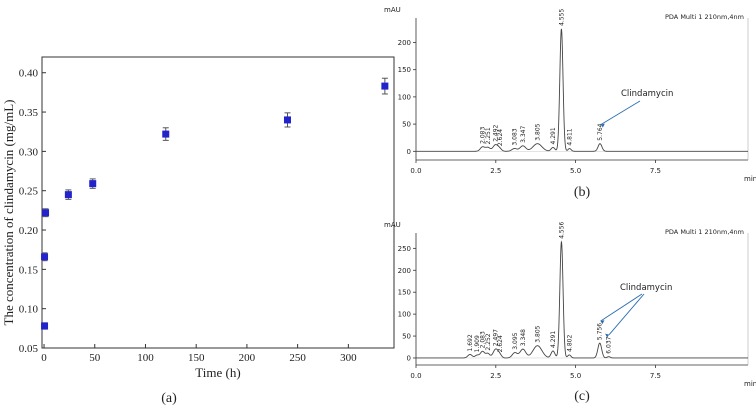  Describe the element at coordinates (392, 225) in the screenshot. I see `panel-c-y-unit: mAU` at that location.